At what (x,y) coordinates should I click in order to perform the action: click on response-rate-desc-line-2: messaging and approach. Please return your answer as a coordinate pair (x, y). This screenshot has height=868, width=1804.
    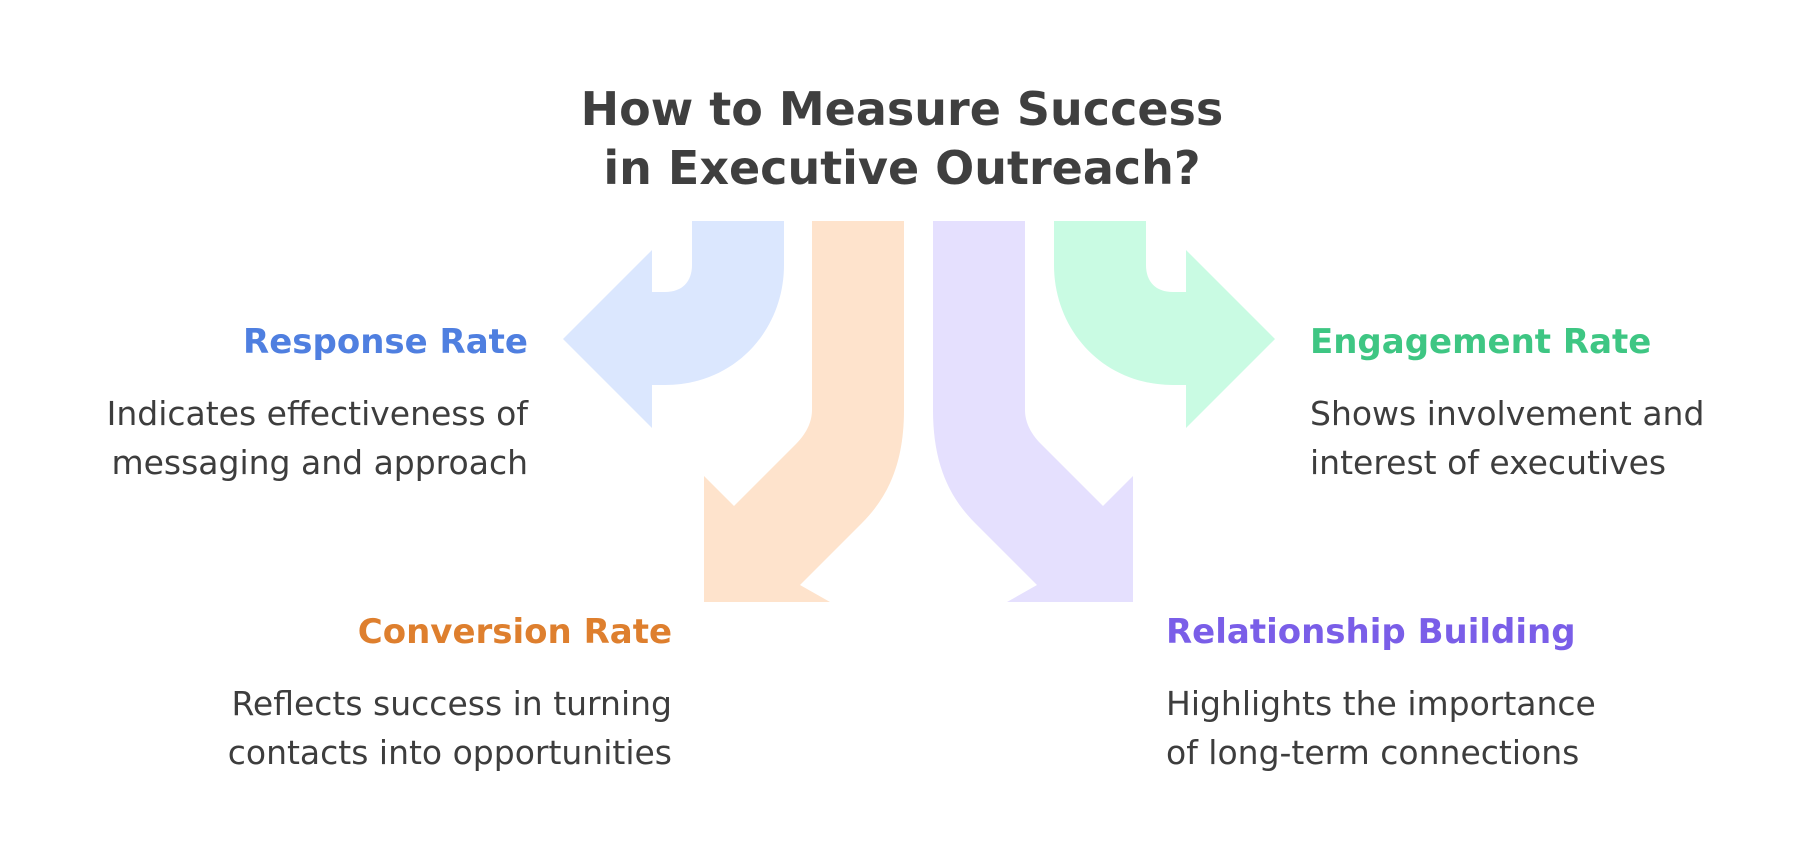
    Looking at the image, I should click on (319, 462).